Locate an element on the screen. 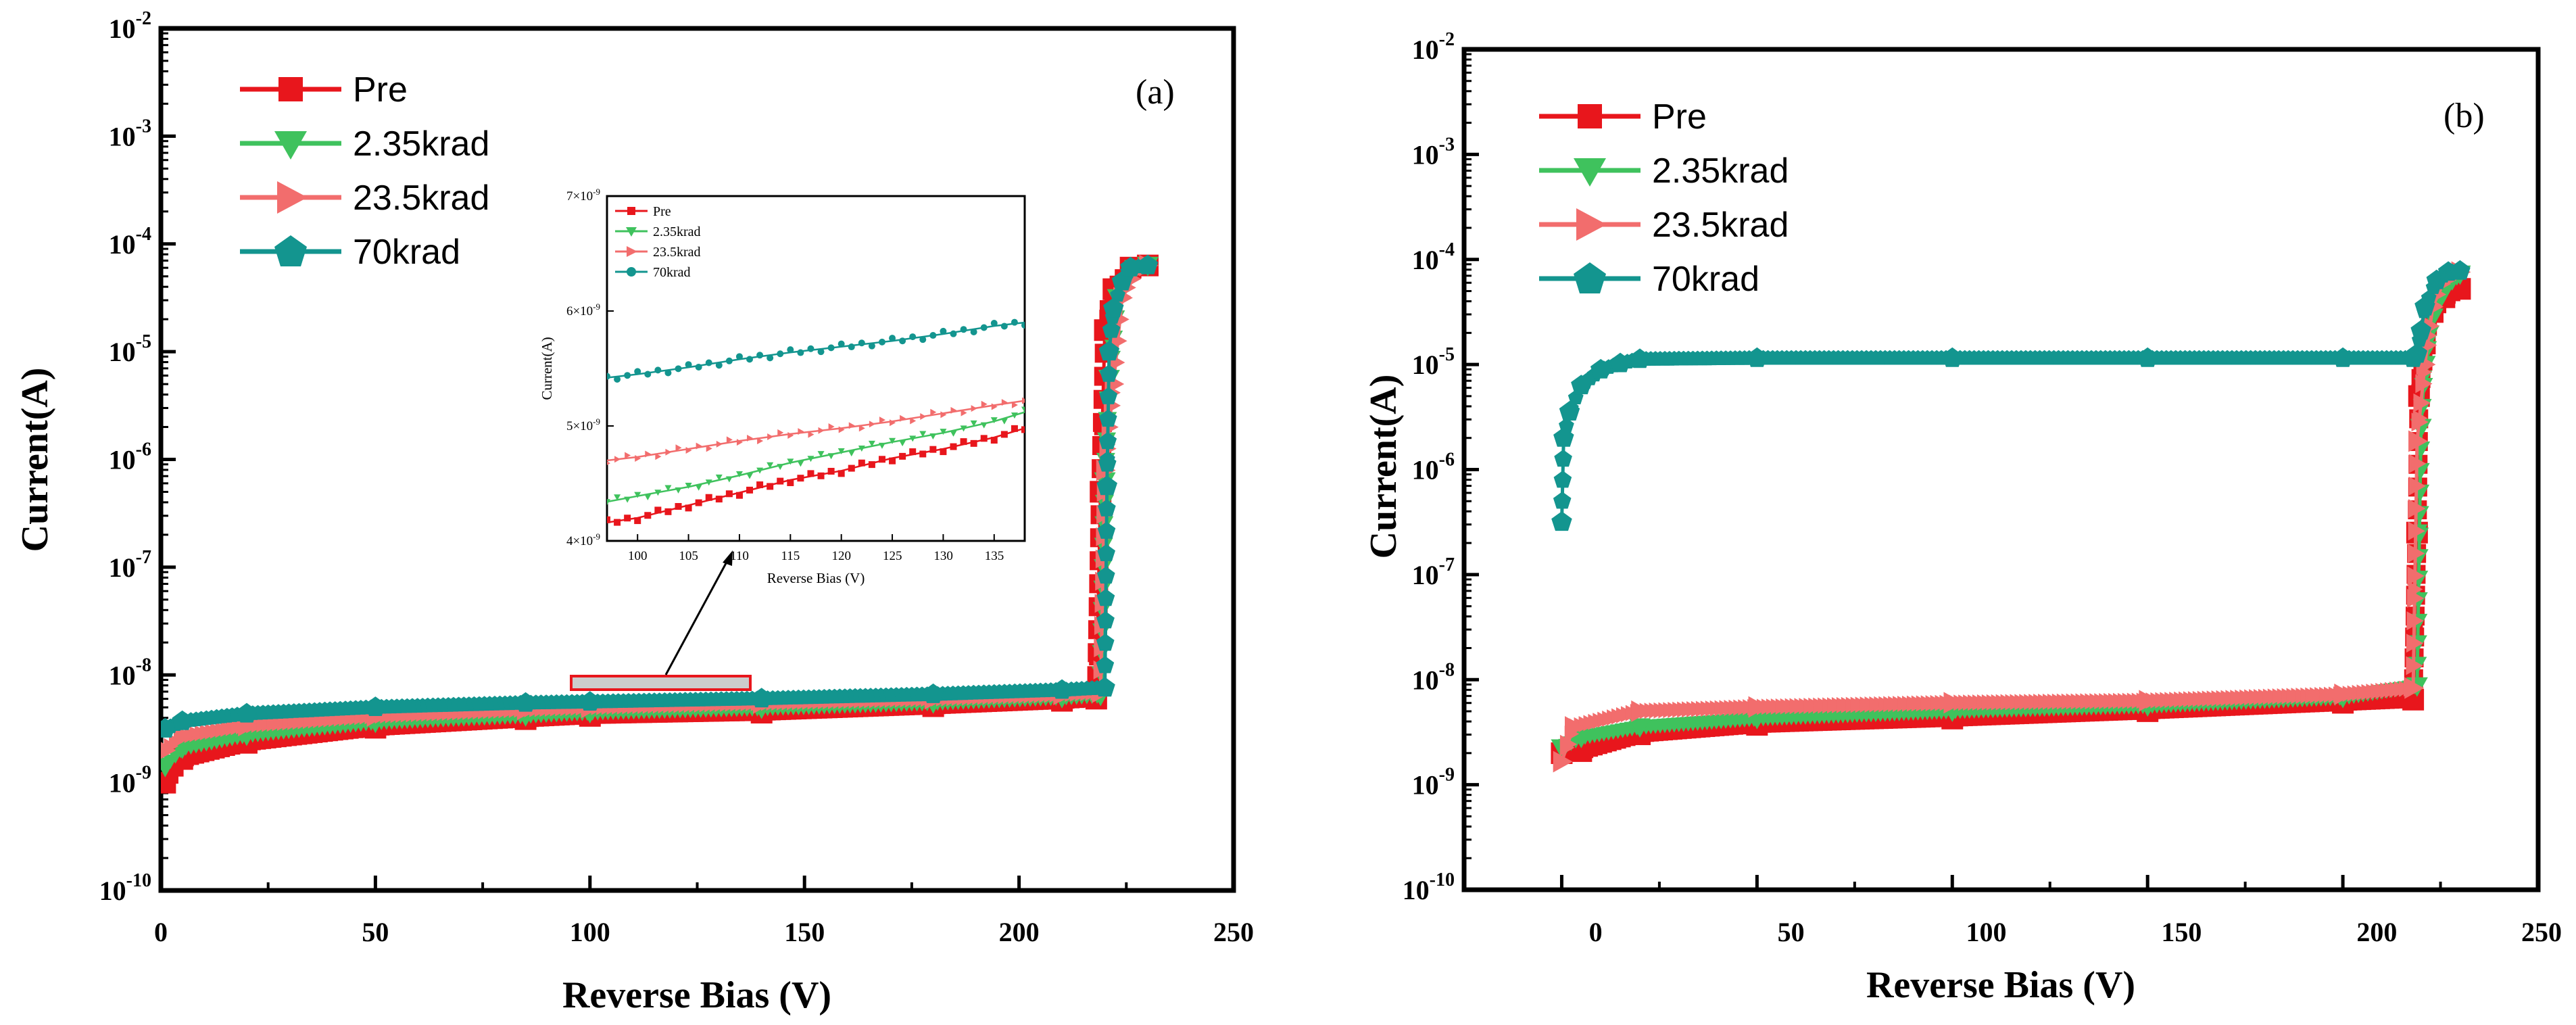  y-tick-exponent: -6 is located at coordinates (1447, 460).